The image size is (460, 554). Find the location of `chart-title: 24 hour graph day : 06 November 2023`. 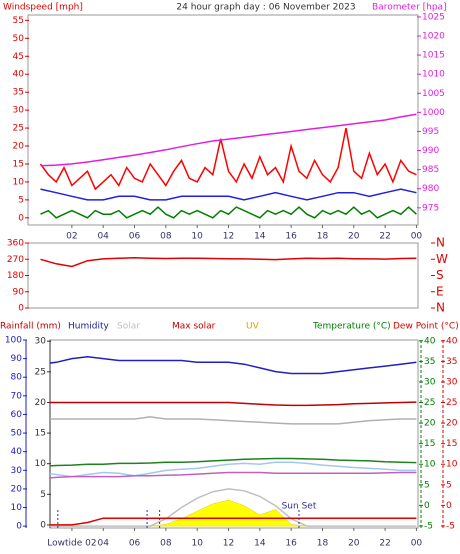

chart-title: 24 hour graph day : 06 November 2023 is located at coordinates (265, 8).